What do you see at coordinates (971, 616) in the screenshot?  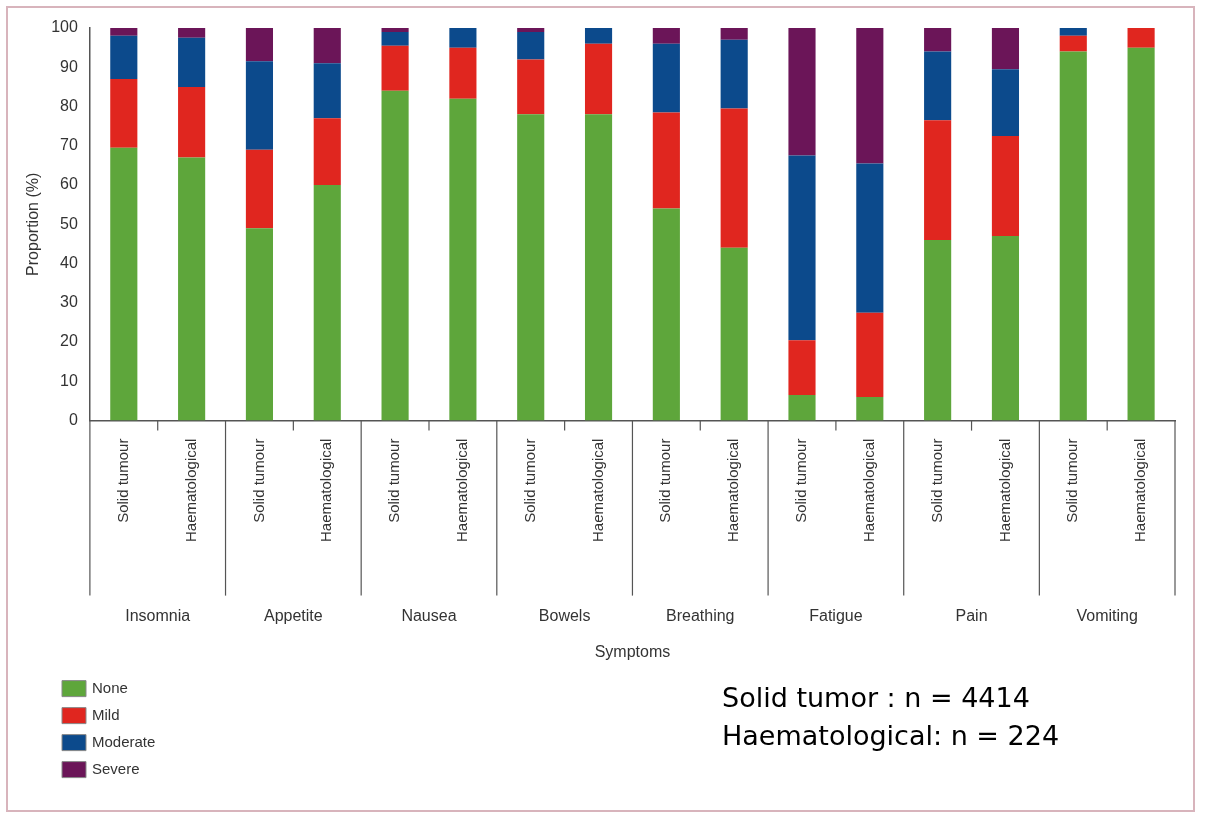 I see `text: Pain` at bounding box center [971, 616].